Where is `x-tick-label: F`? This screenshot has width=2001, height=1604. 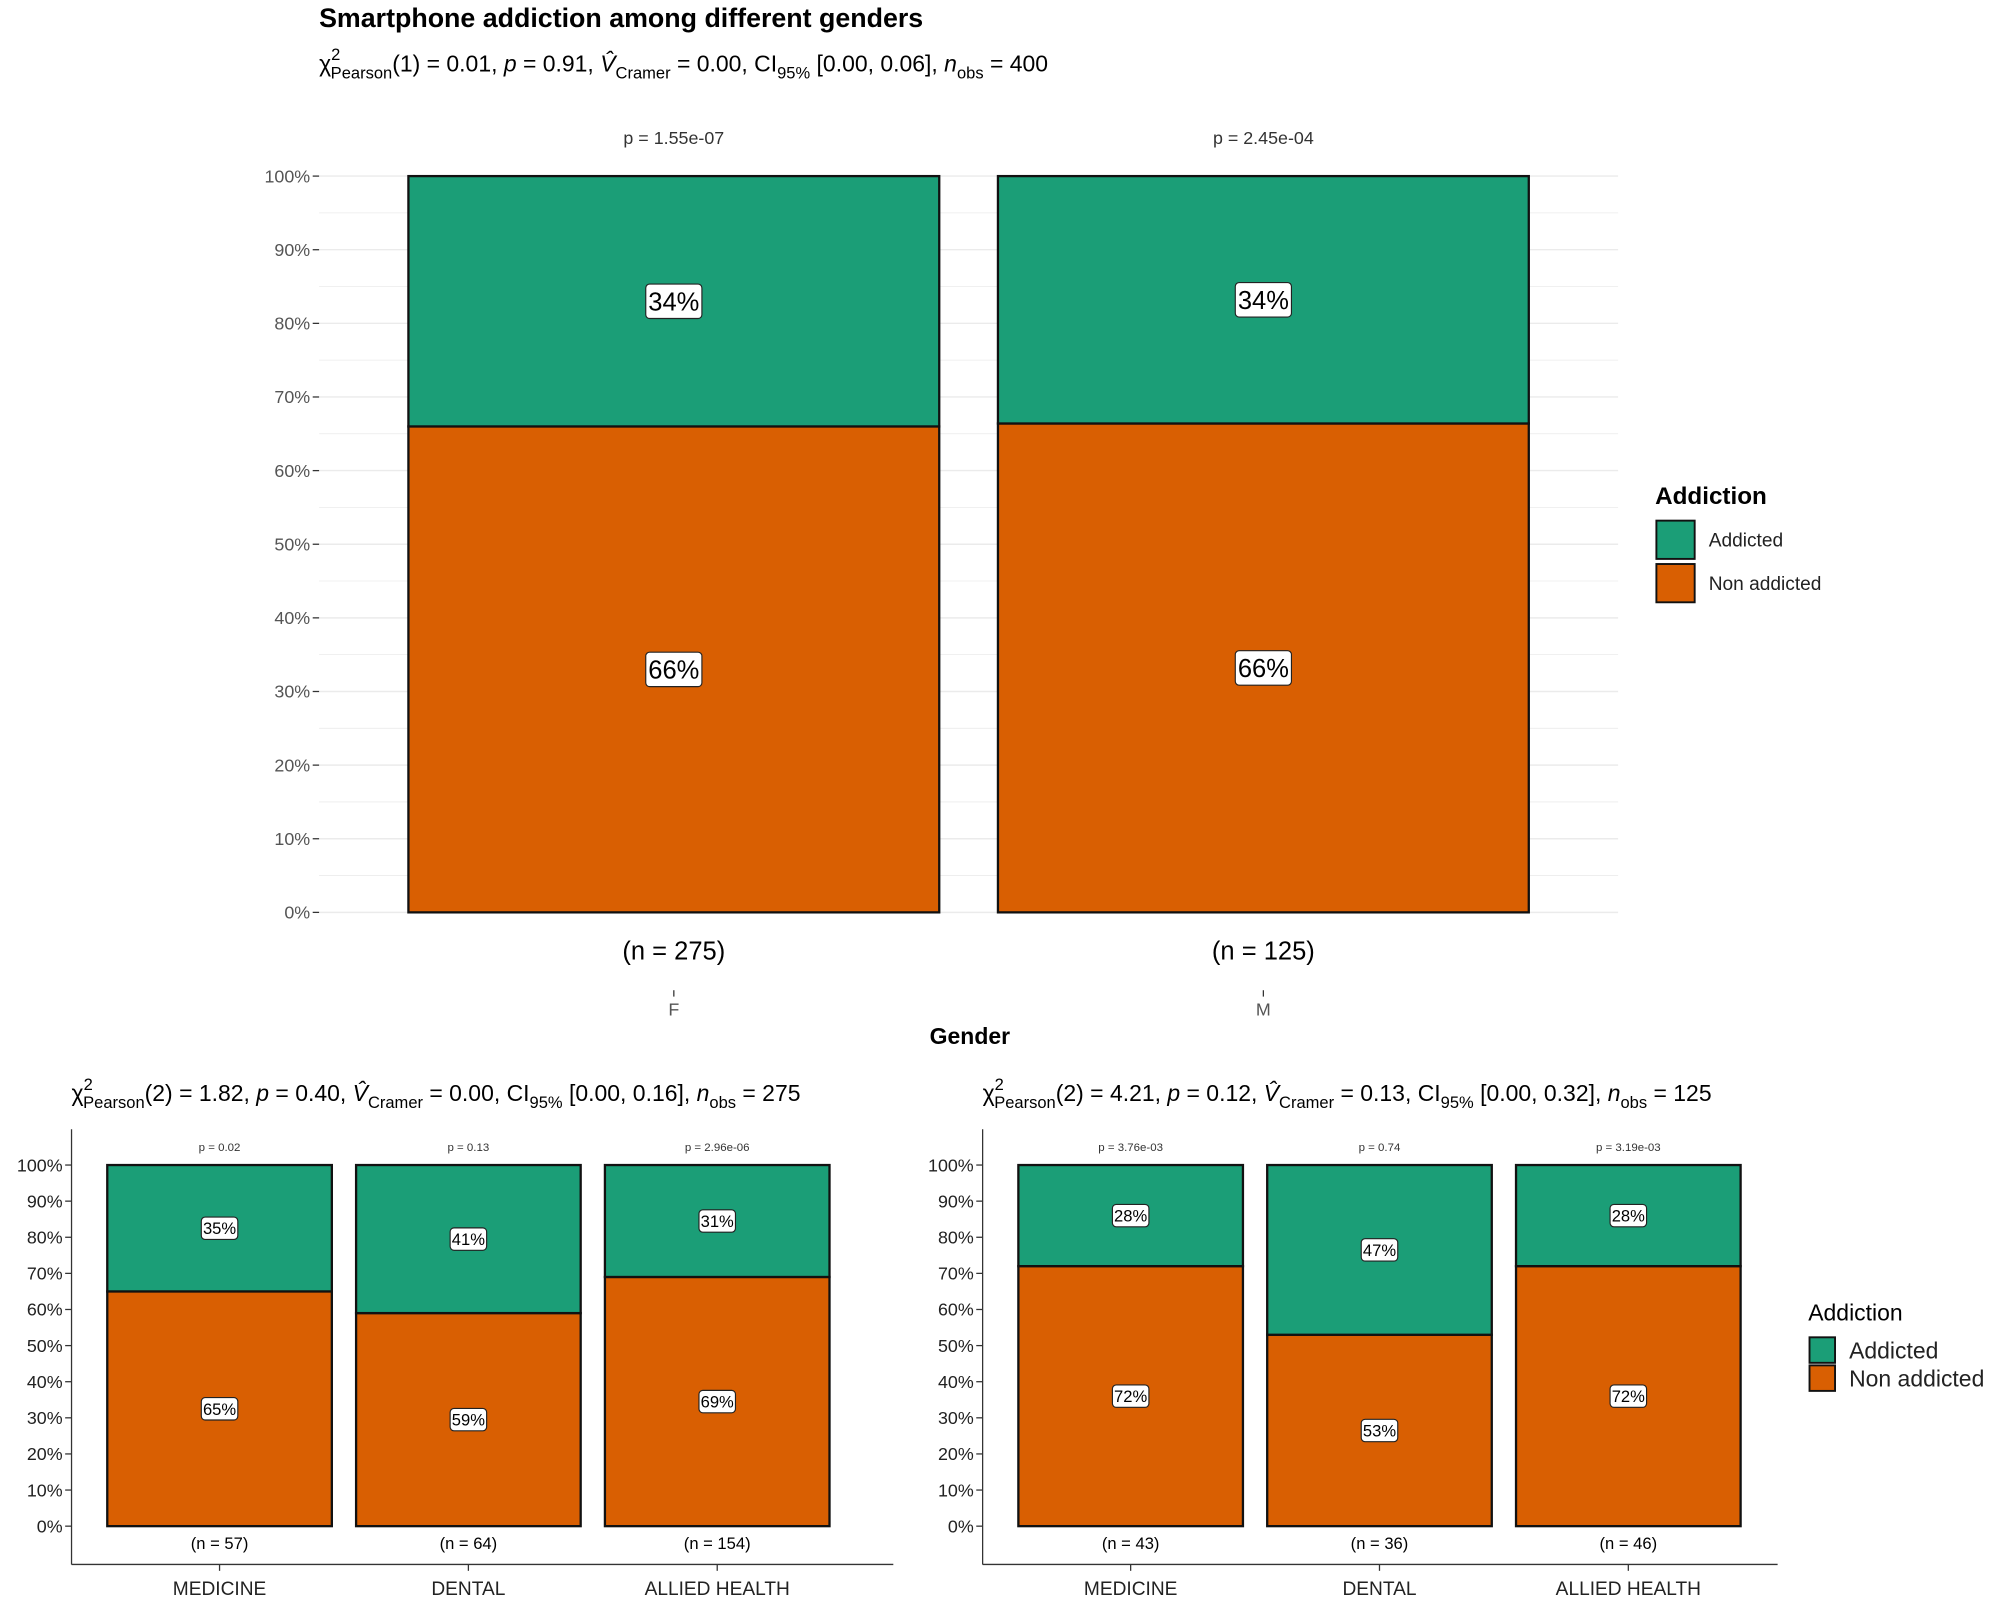 x-tick-label: F is located at coordinates (673, 1010).